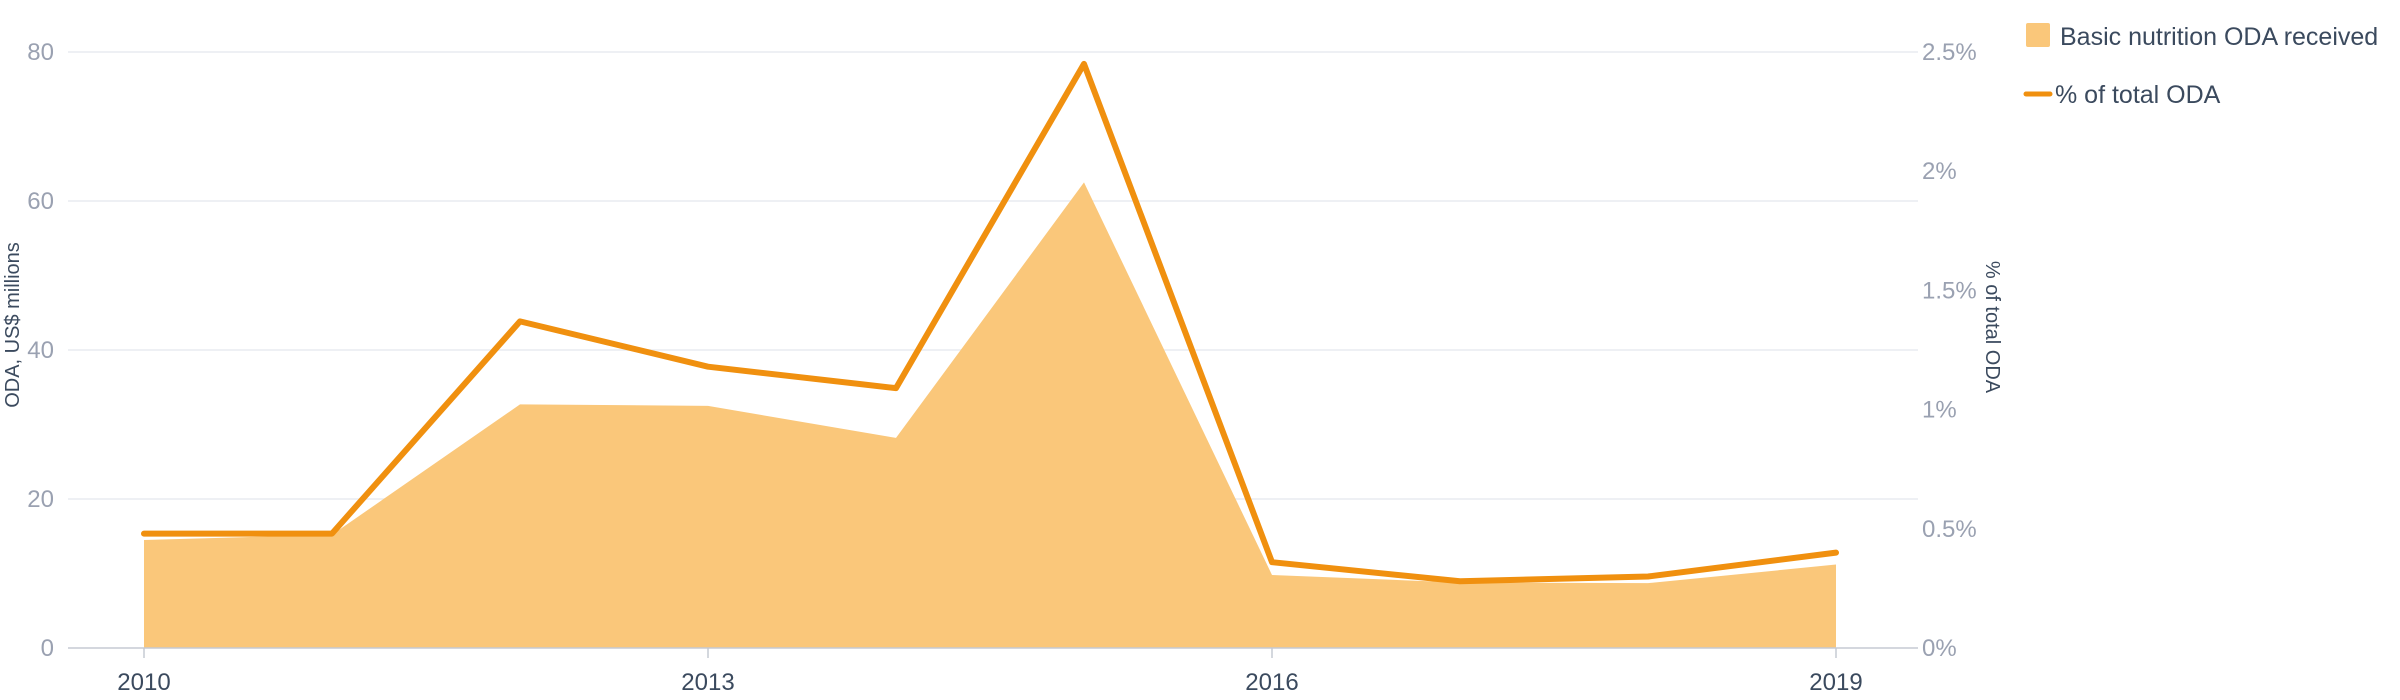 The width and height of the screenshot is (2400, 700). I want to click on legend-item-line: % of total ODA, so click(2122, 95).